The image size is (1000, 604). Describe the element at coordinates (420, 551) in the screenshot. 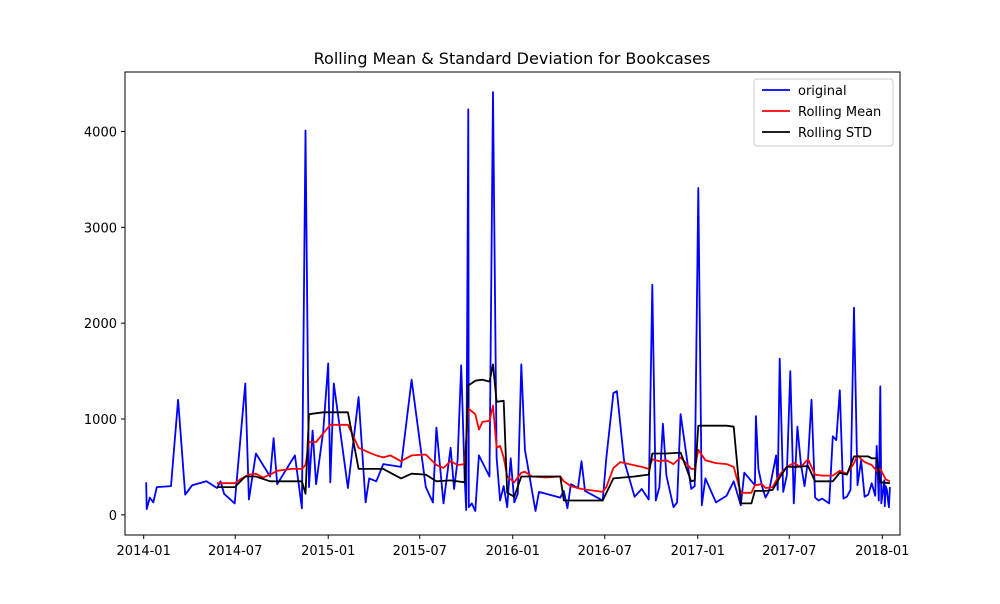

I see `x-tick-label: 2015-07` at that location.